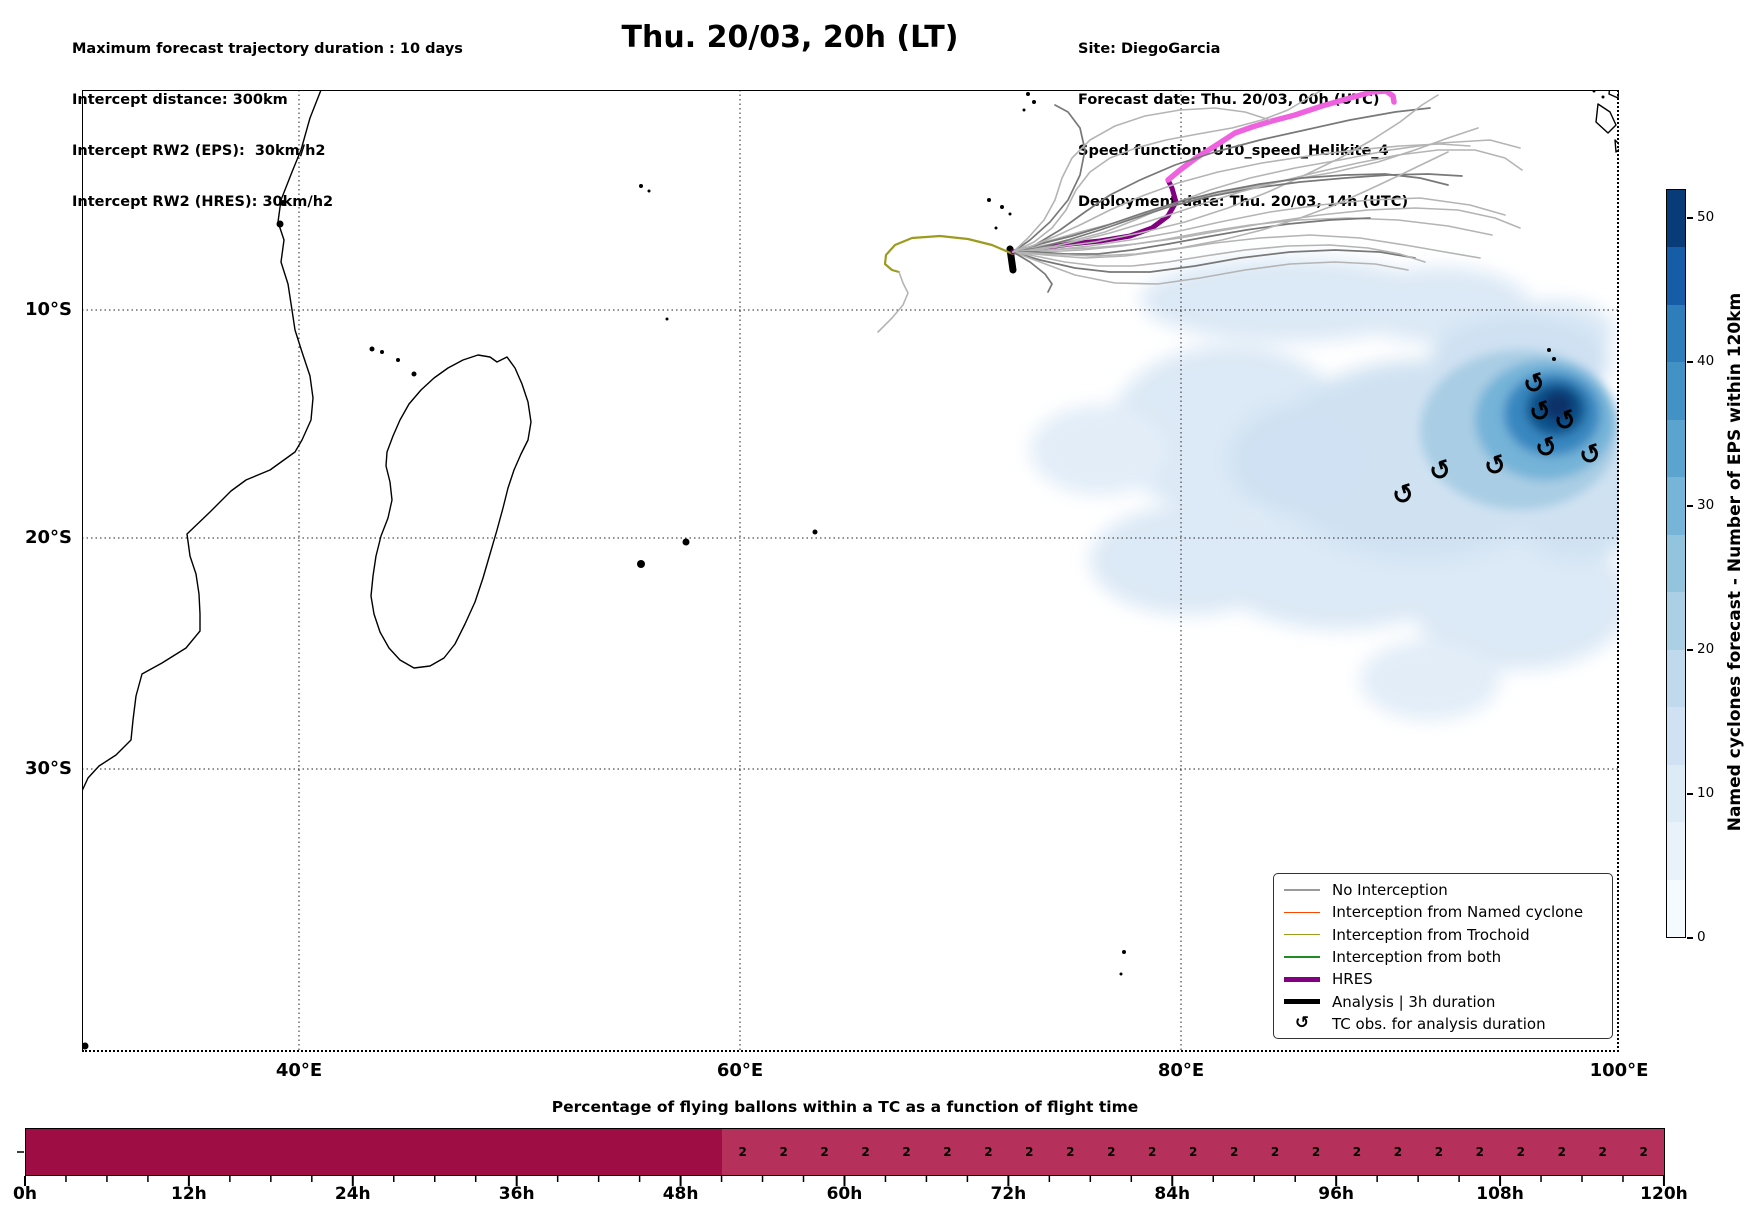  I want to click on legend-label: Interception from both, so click(1417, 956).